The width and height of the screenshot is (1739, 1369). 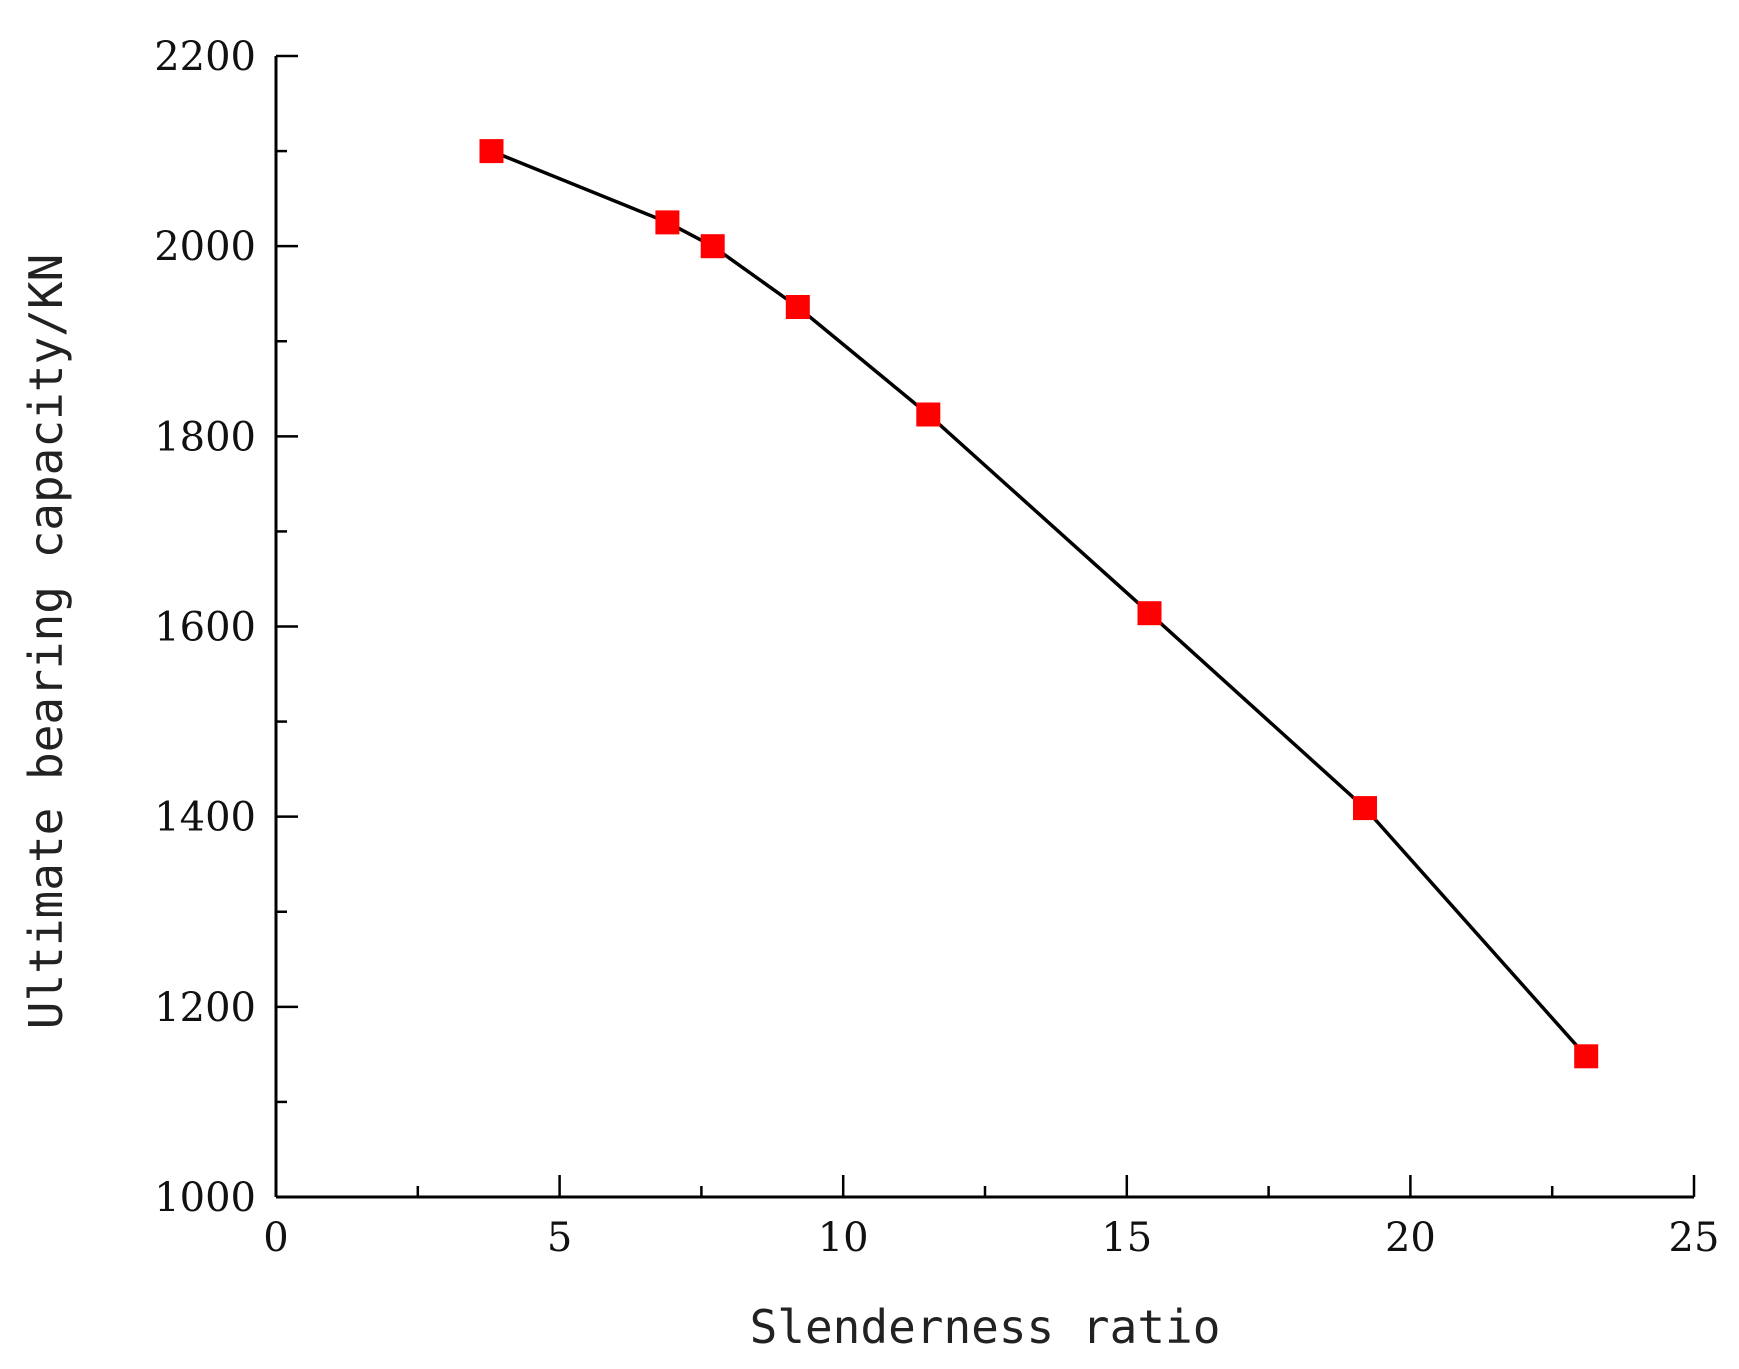 What do you see at coordinates (1126, 1238) in the screenshot?
I see `x-tick-label: 15` at bounding box center [1126, 1238].